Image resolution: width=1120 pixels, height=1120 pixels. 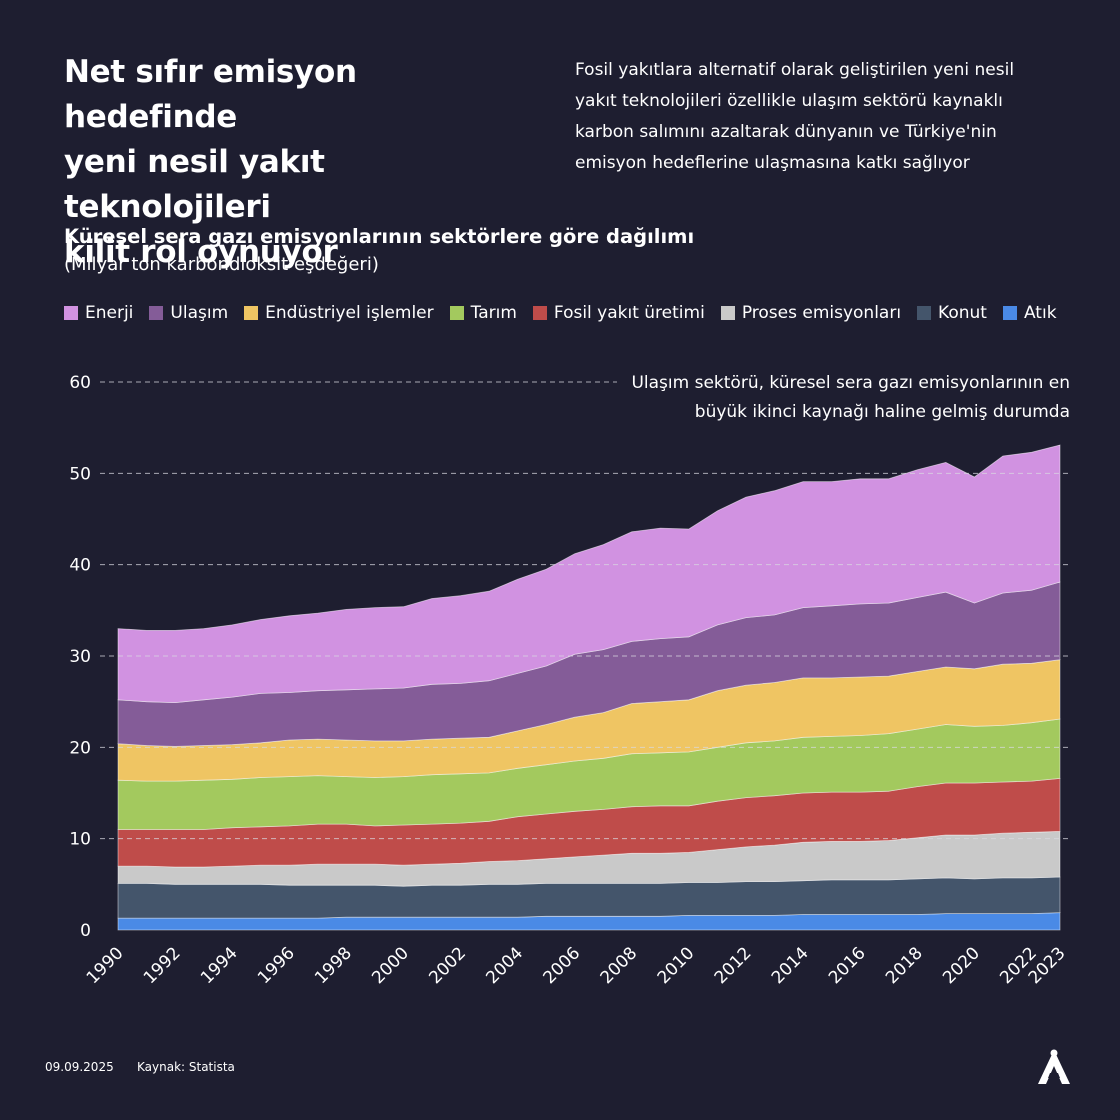 I want to click on legend-item-enerji: Enerji, so click(x=98, y=313).